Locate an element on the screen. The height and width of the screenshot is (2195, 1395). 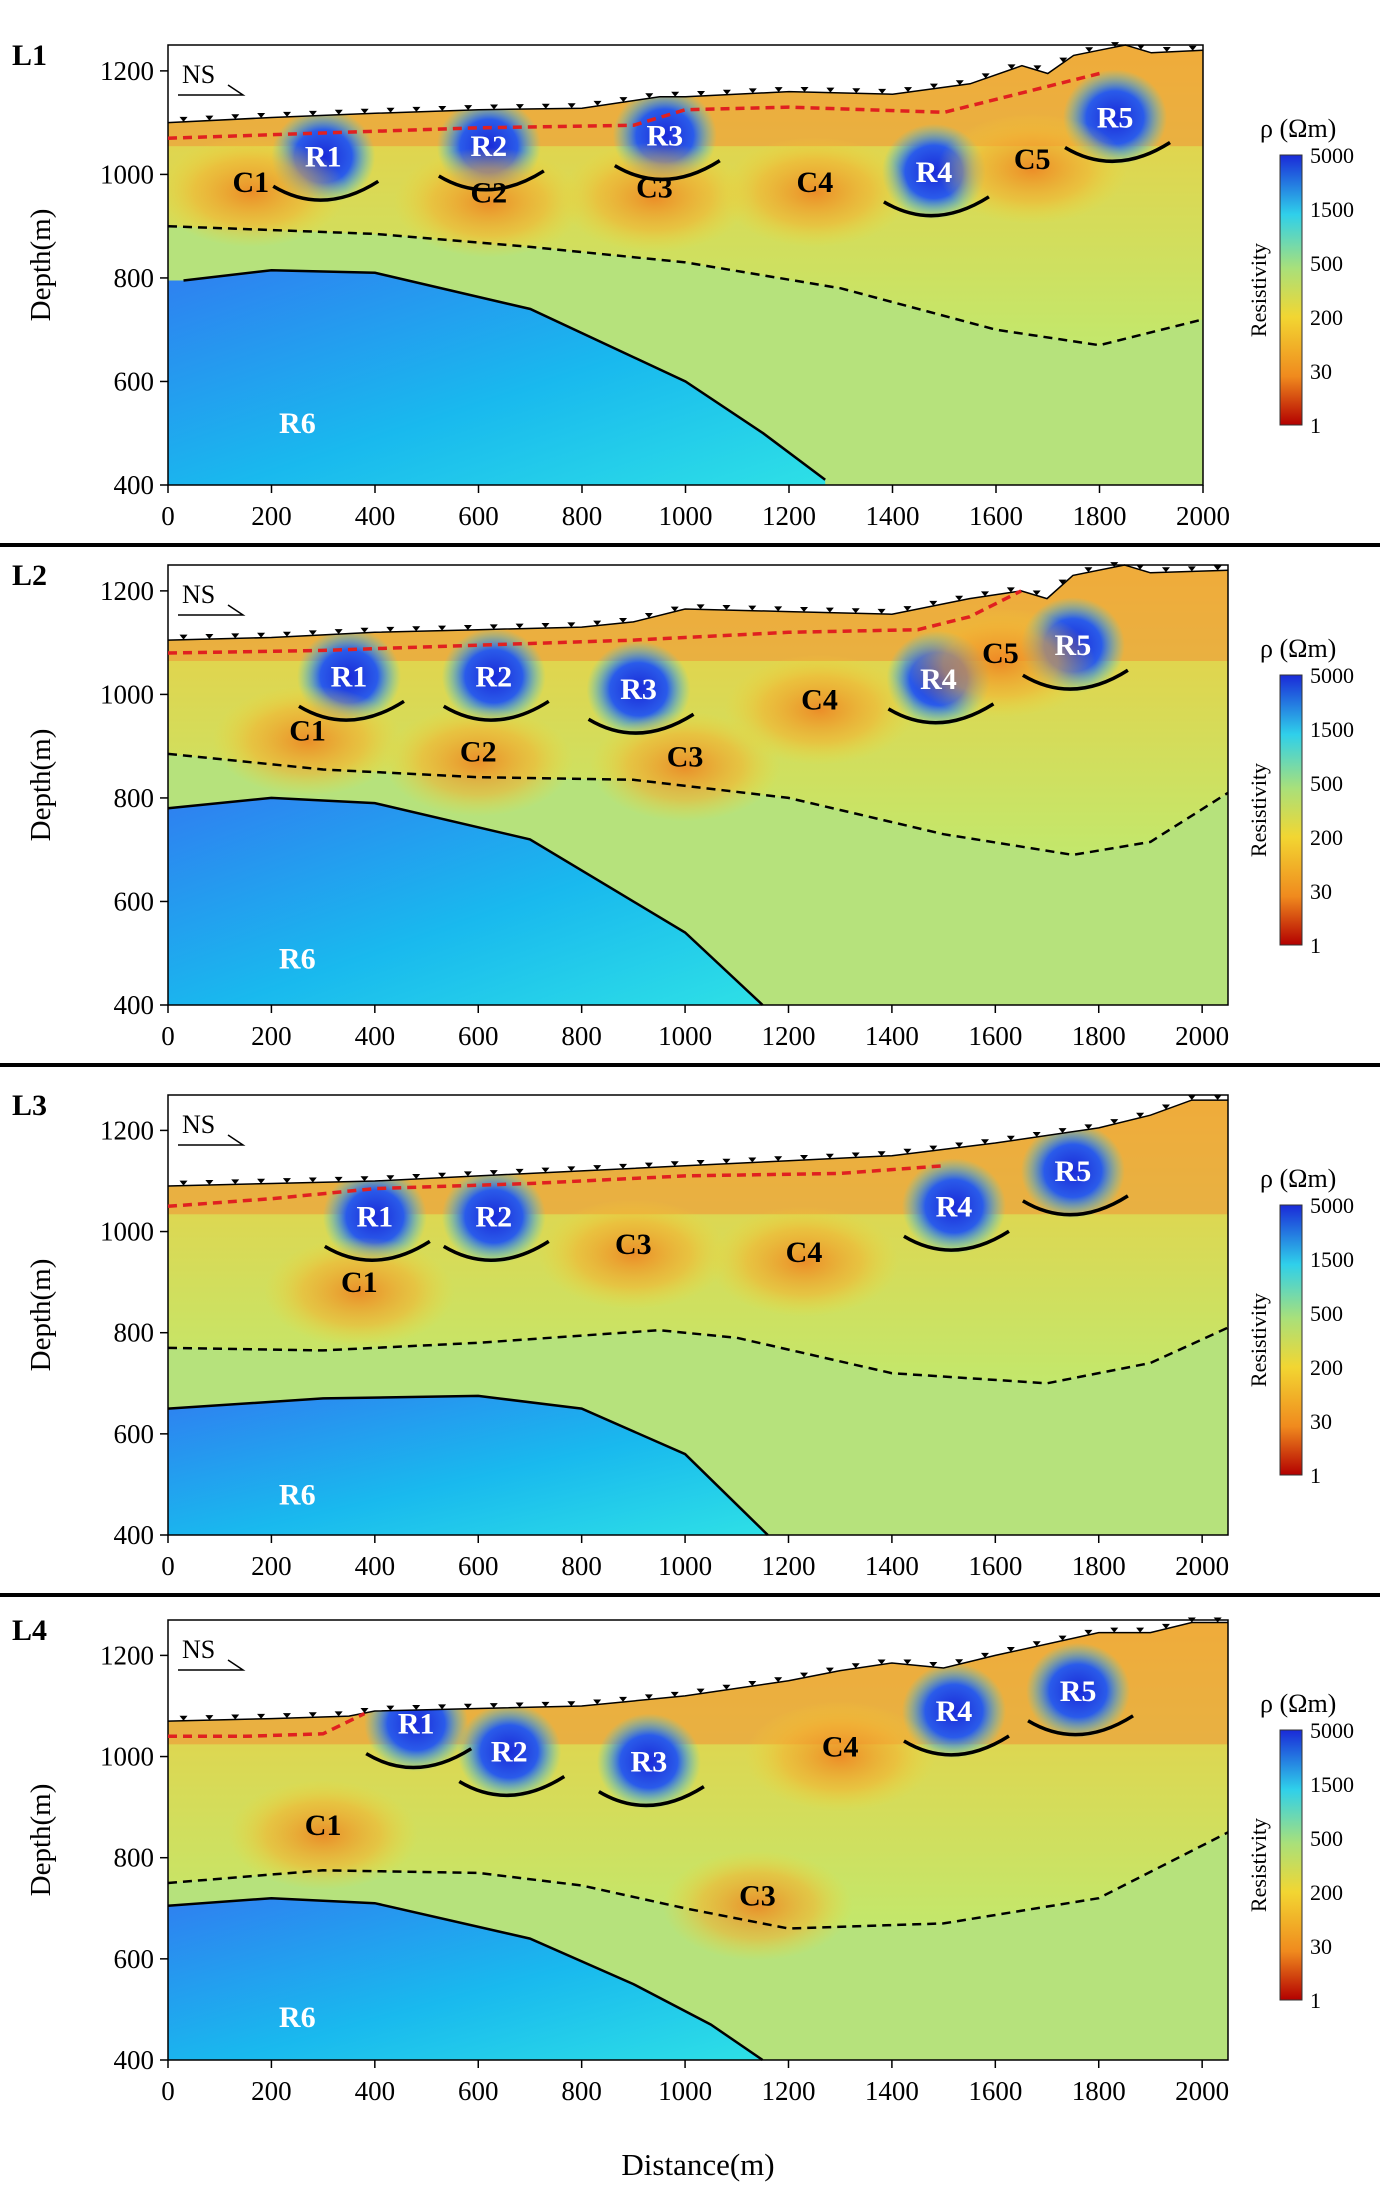
anomaly-c3-body is located at coordinates (633, 1254).